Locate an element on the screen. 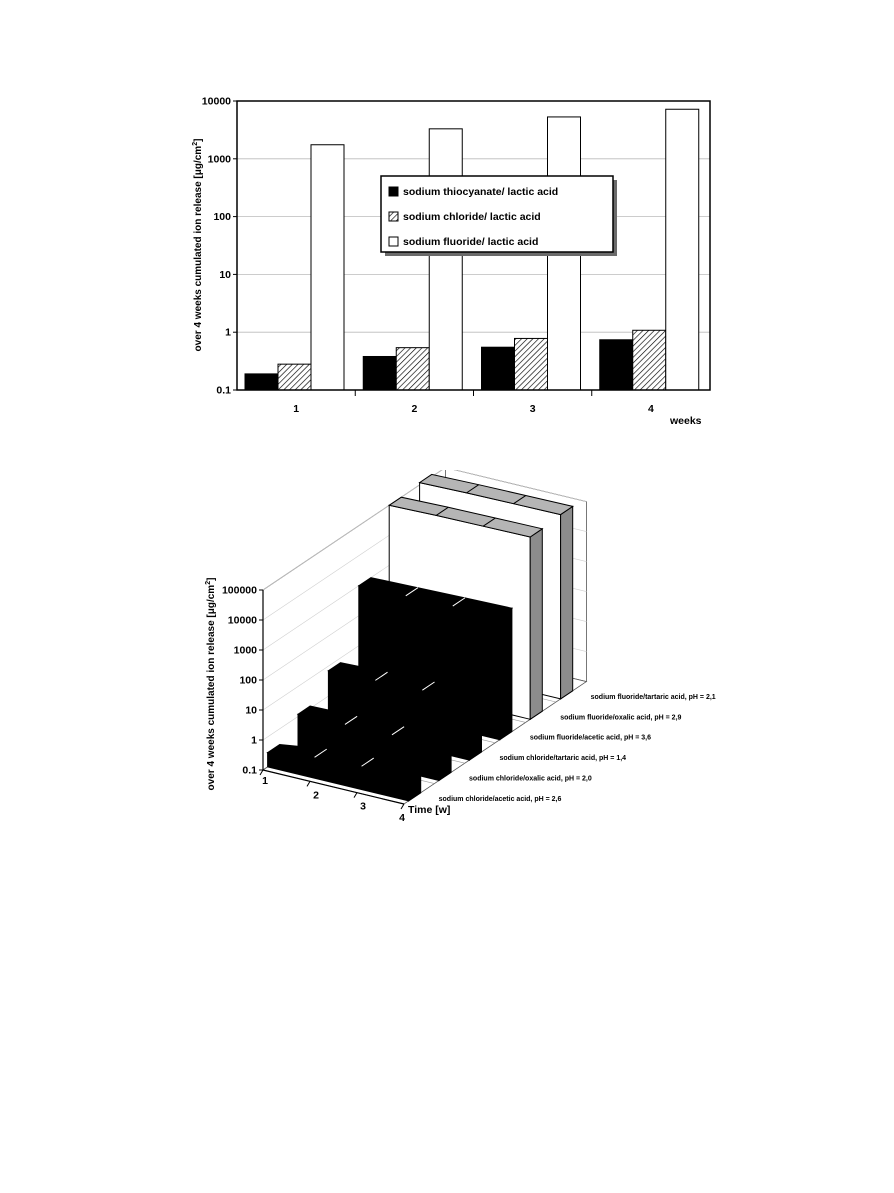 The image size is (894, 1193). legend-box is located at coordinates (497, 214).